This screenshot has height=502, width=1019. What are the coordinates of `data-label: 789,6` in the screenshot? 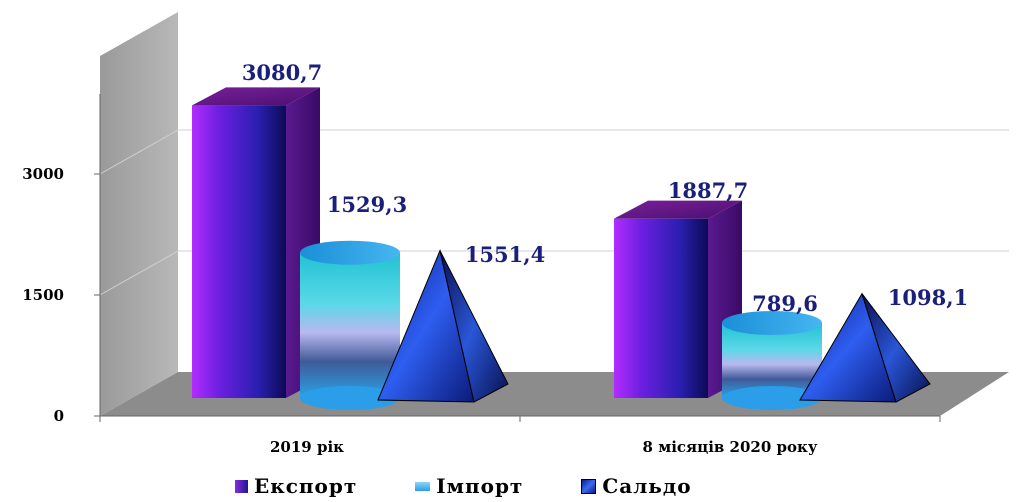 It's located at (785, 303).